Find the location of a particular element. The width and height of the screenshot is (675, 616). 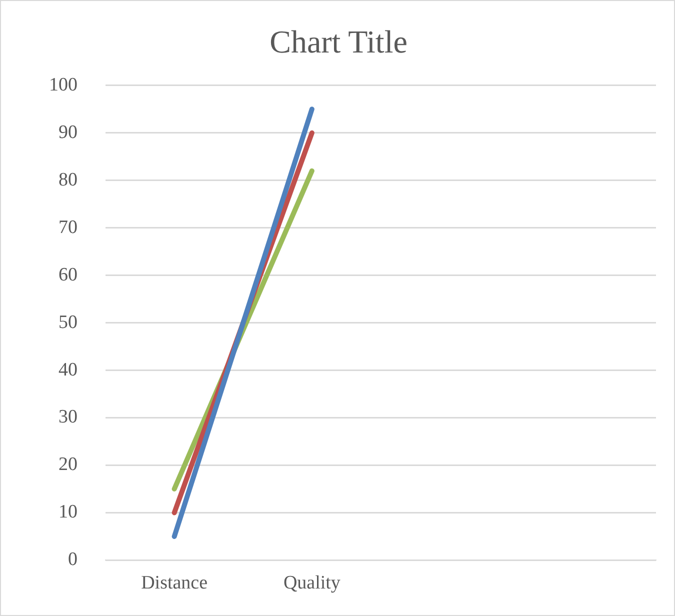

chart-title: Chart Title is located at coordinates (339, 42).